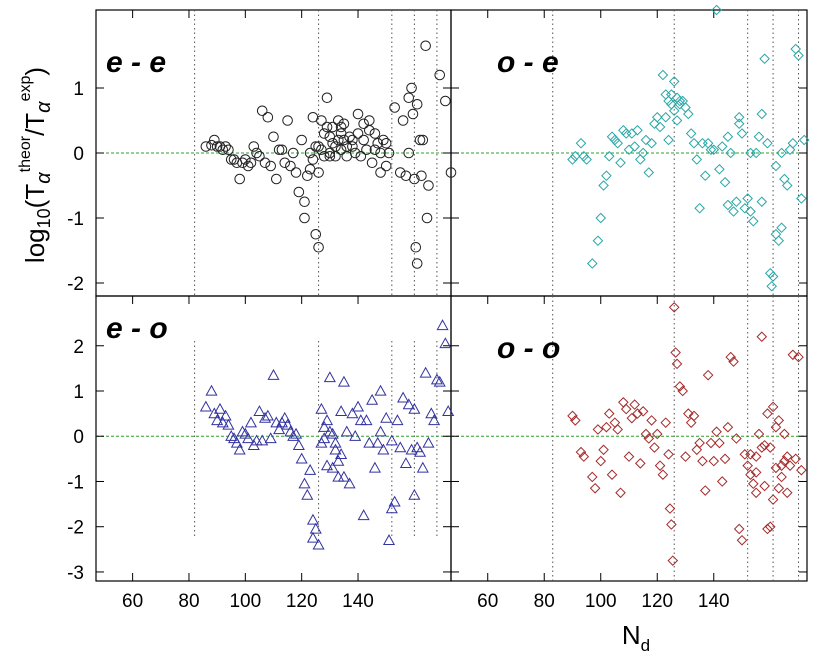  I want to click on ylabel-alpha-2: α, so click(44, 107).